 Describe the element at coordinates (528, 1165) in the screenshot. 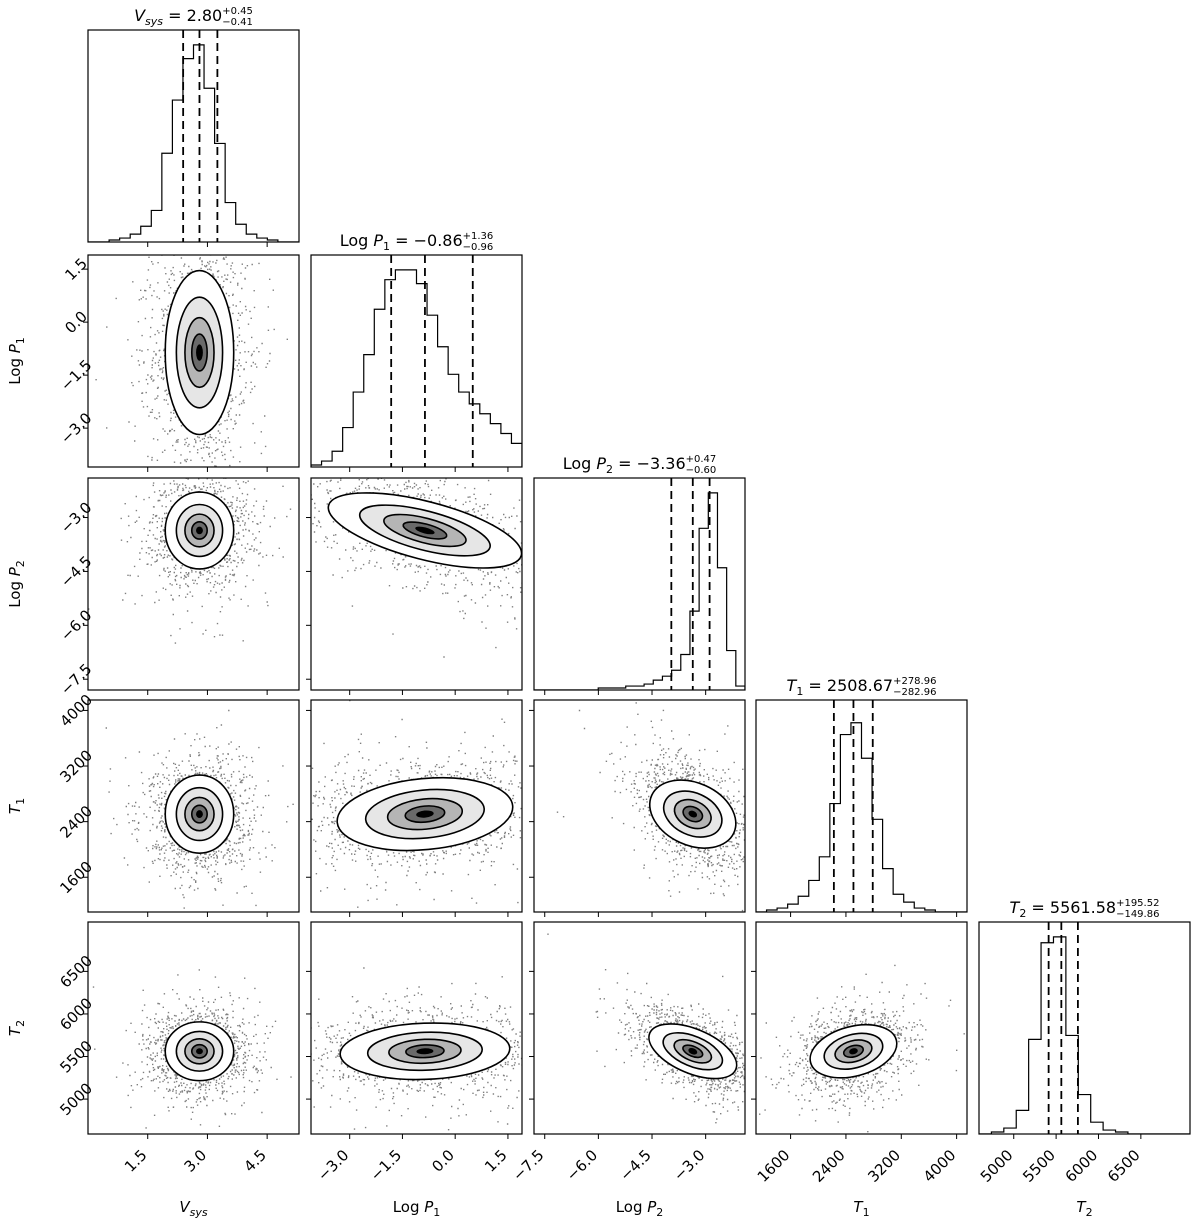

I see `x-tick-label-logp2: −7.5` at that location.